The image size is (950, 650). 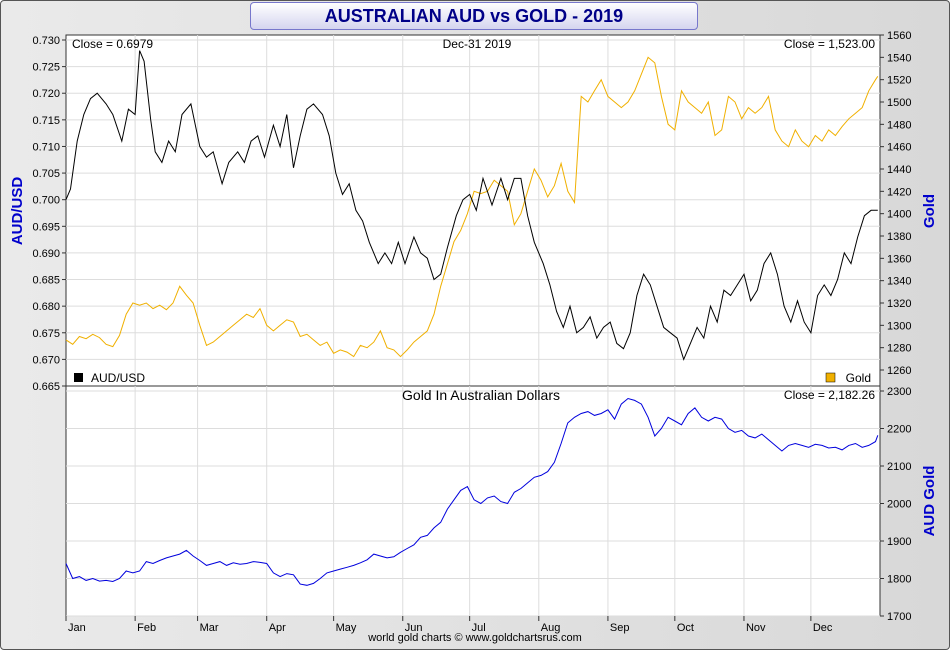 I want to click on bottom-y-tick-label: 2200, so click(x=899, y=430).